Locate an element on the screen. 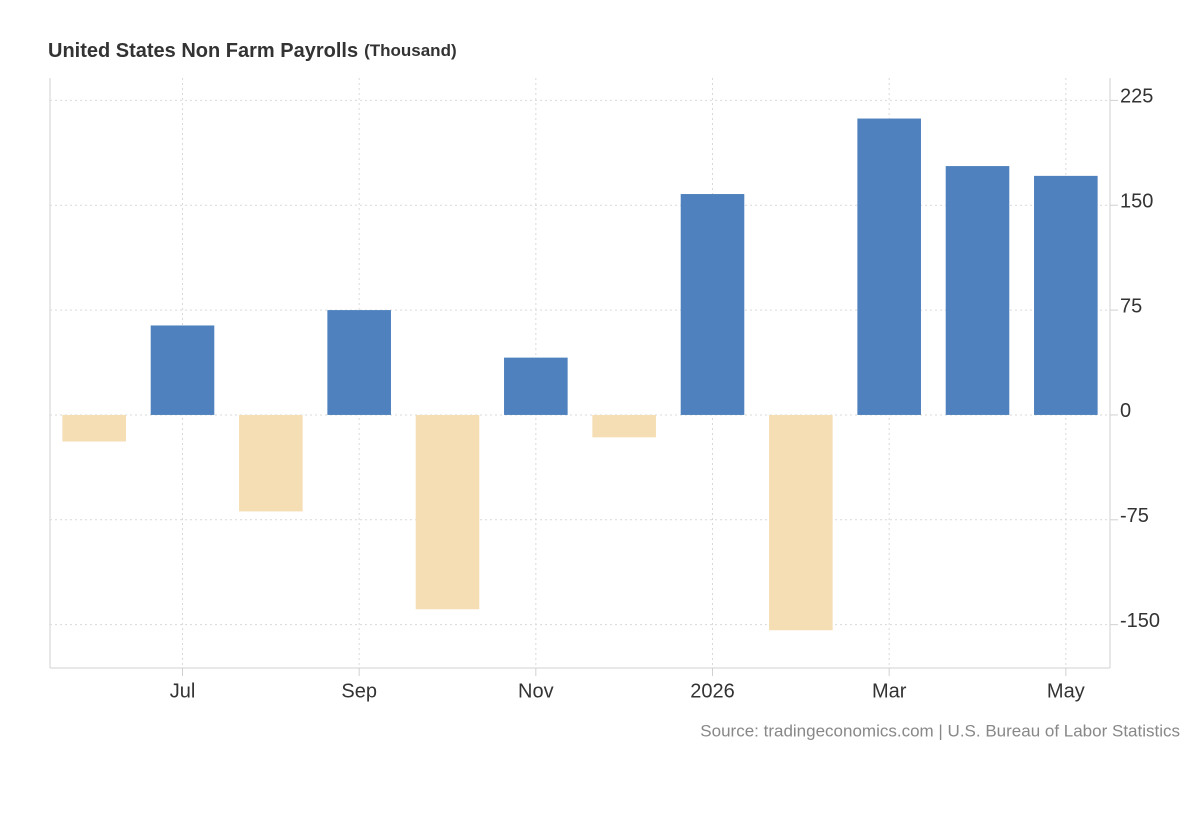 This screenshot has width=1200, height=820. chart-unit: (Thousand) is located at coordinates (410, 50).